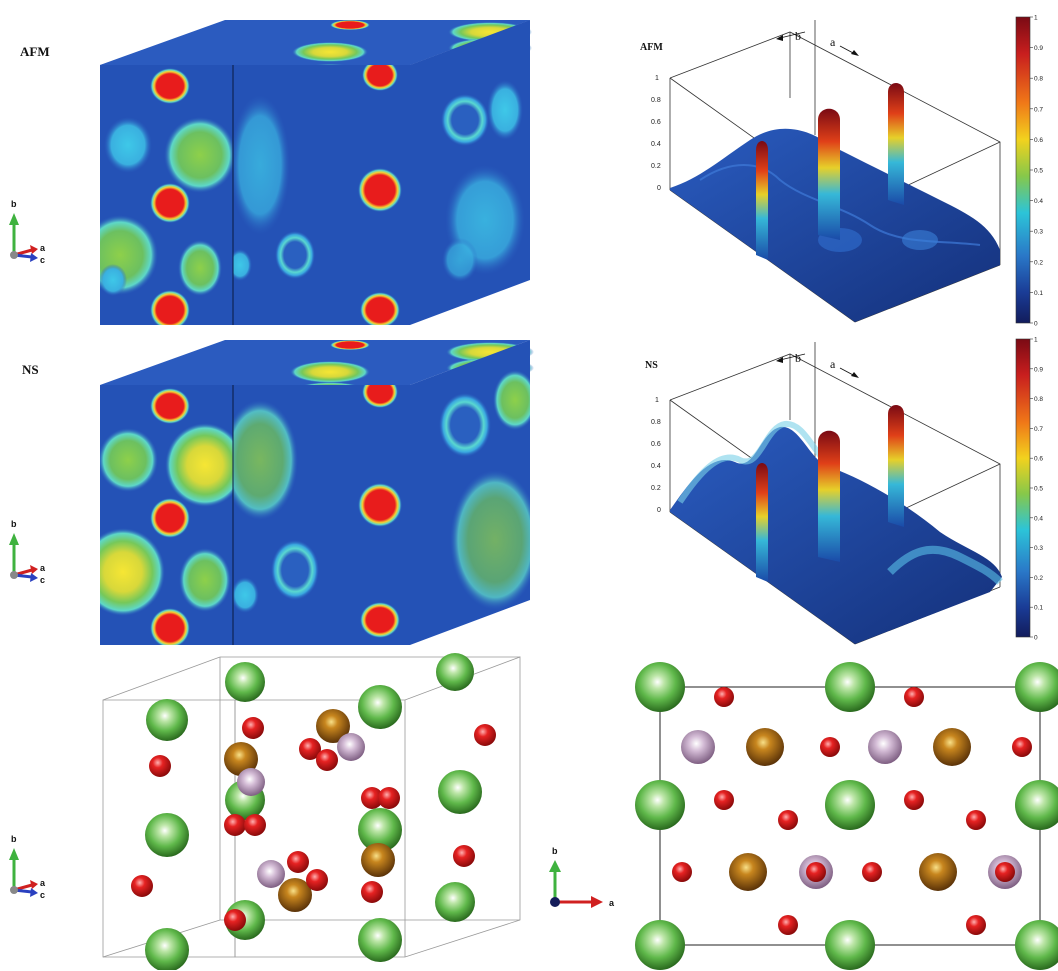  What do you see at coordinates (1029, 489) in the screenshot?
I see `colorbar-ns: 1 0.9 0.8 0.7 0.6 0.5 0.4 0.3 0.2 0.1 0` at bounding box center [1029, 489].